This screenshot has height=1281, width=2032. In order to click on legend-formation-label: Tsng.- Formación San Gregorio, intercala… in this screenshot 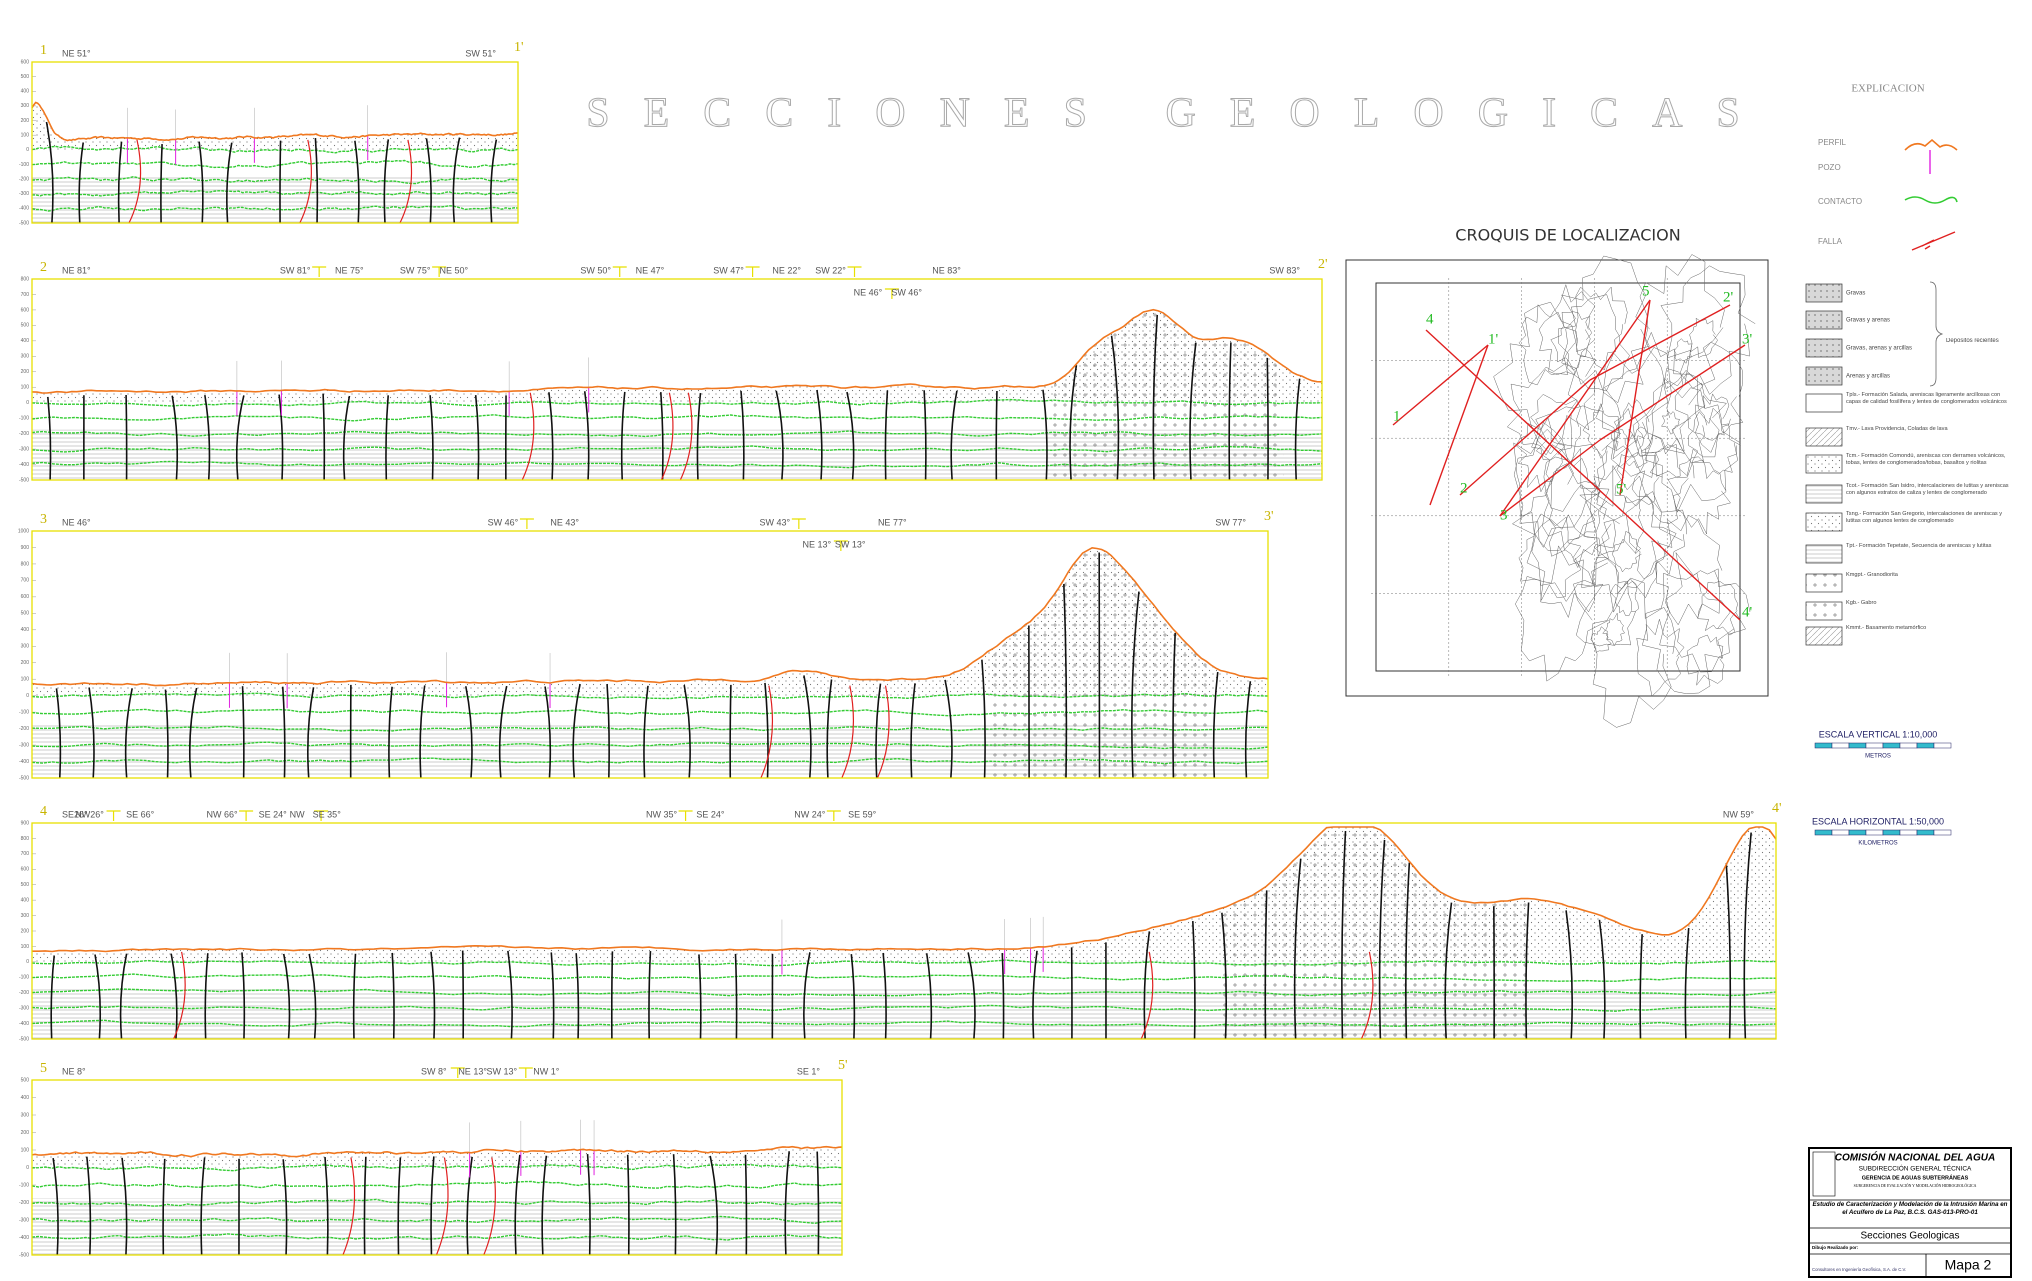, I will do `click(1924, 517)`.